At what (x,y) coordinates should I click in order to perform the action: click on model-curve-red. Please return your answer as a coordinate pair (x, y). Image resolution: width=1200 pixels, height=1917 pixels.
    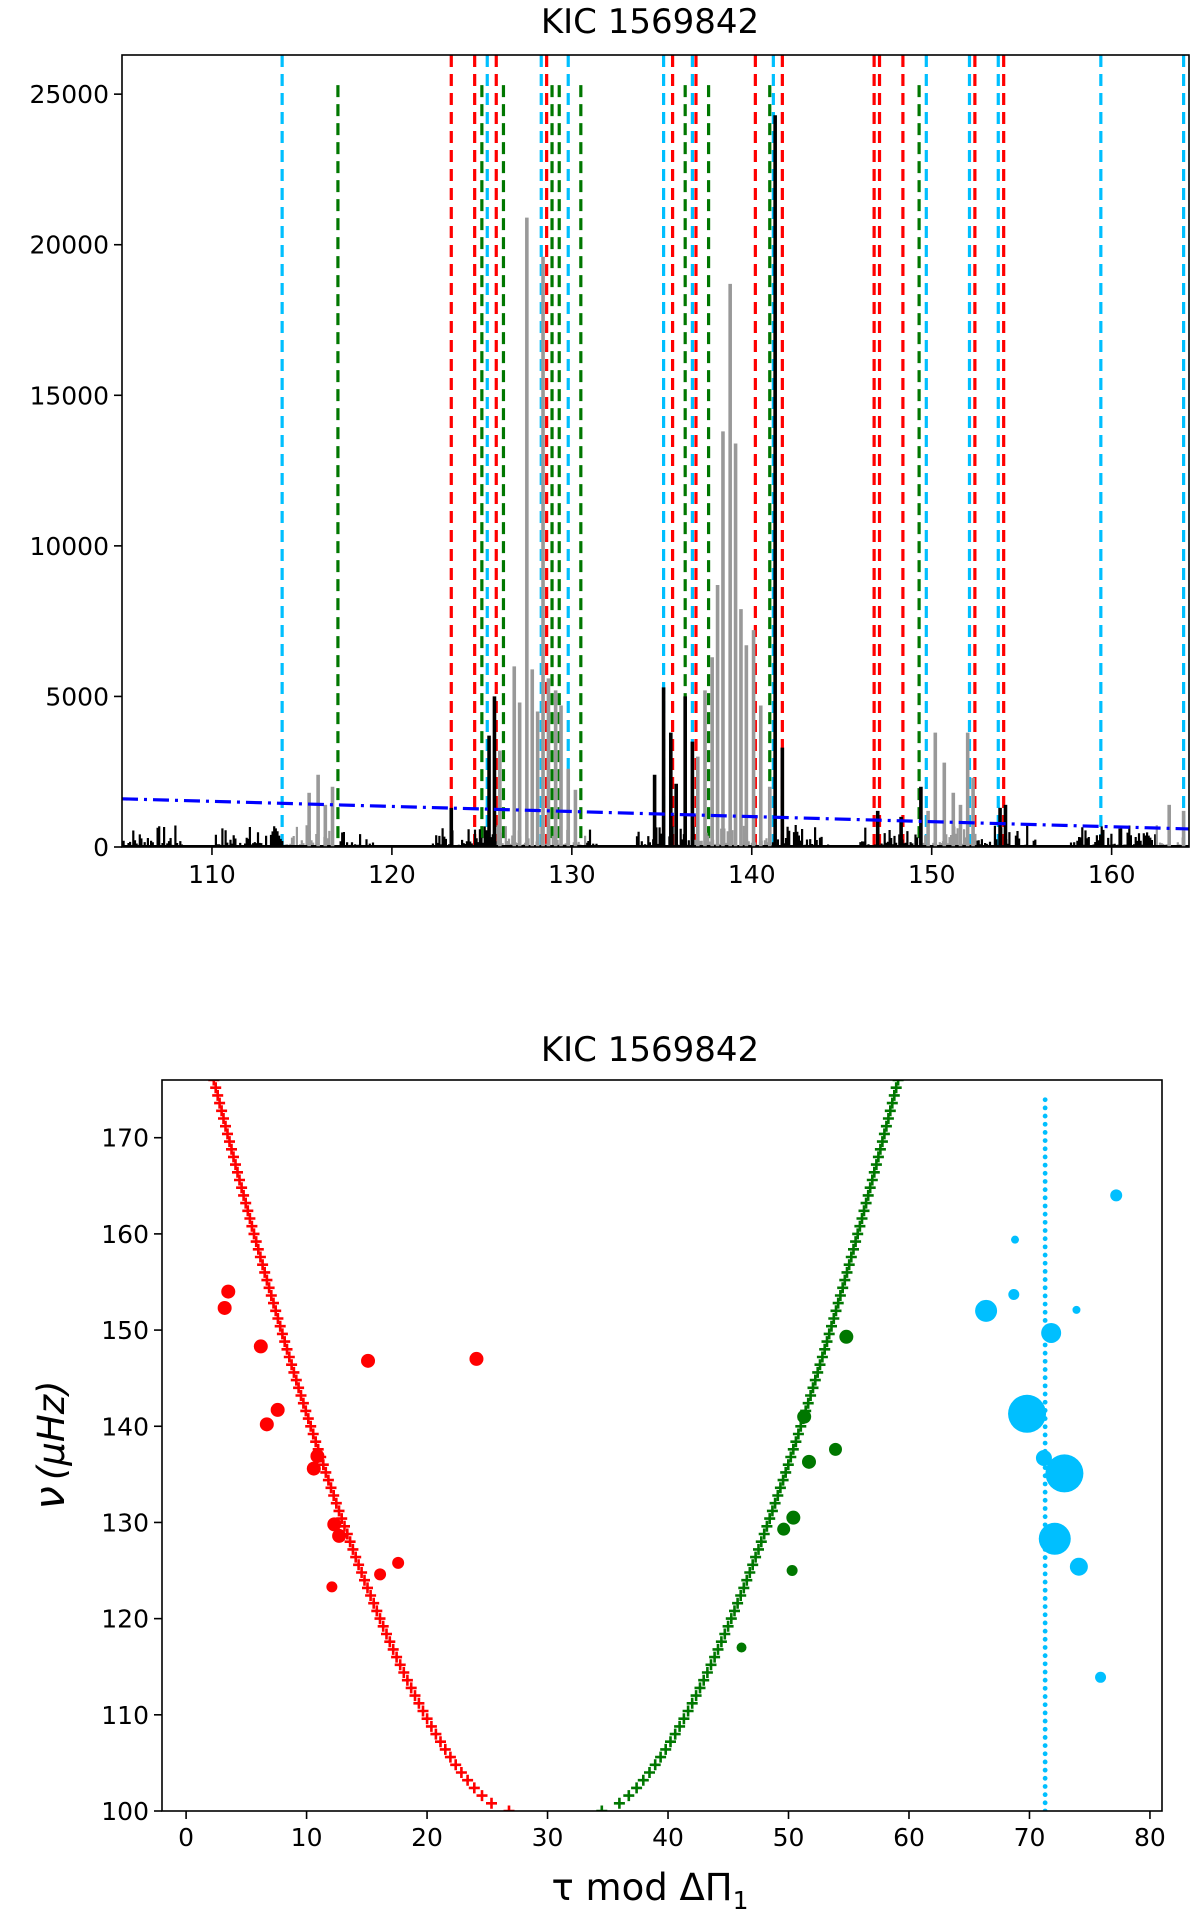
    Looking at the image, I should click on (361, 1445).